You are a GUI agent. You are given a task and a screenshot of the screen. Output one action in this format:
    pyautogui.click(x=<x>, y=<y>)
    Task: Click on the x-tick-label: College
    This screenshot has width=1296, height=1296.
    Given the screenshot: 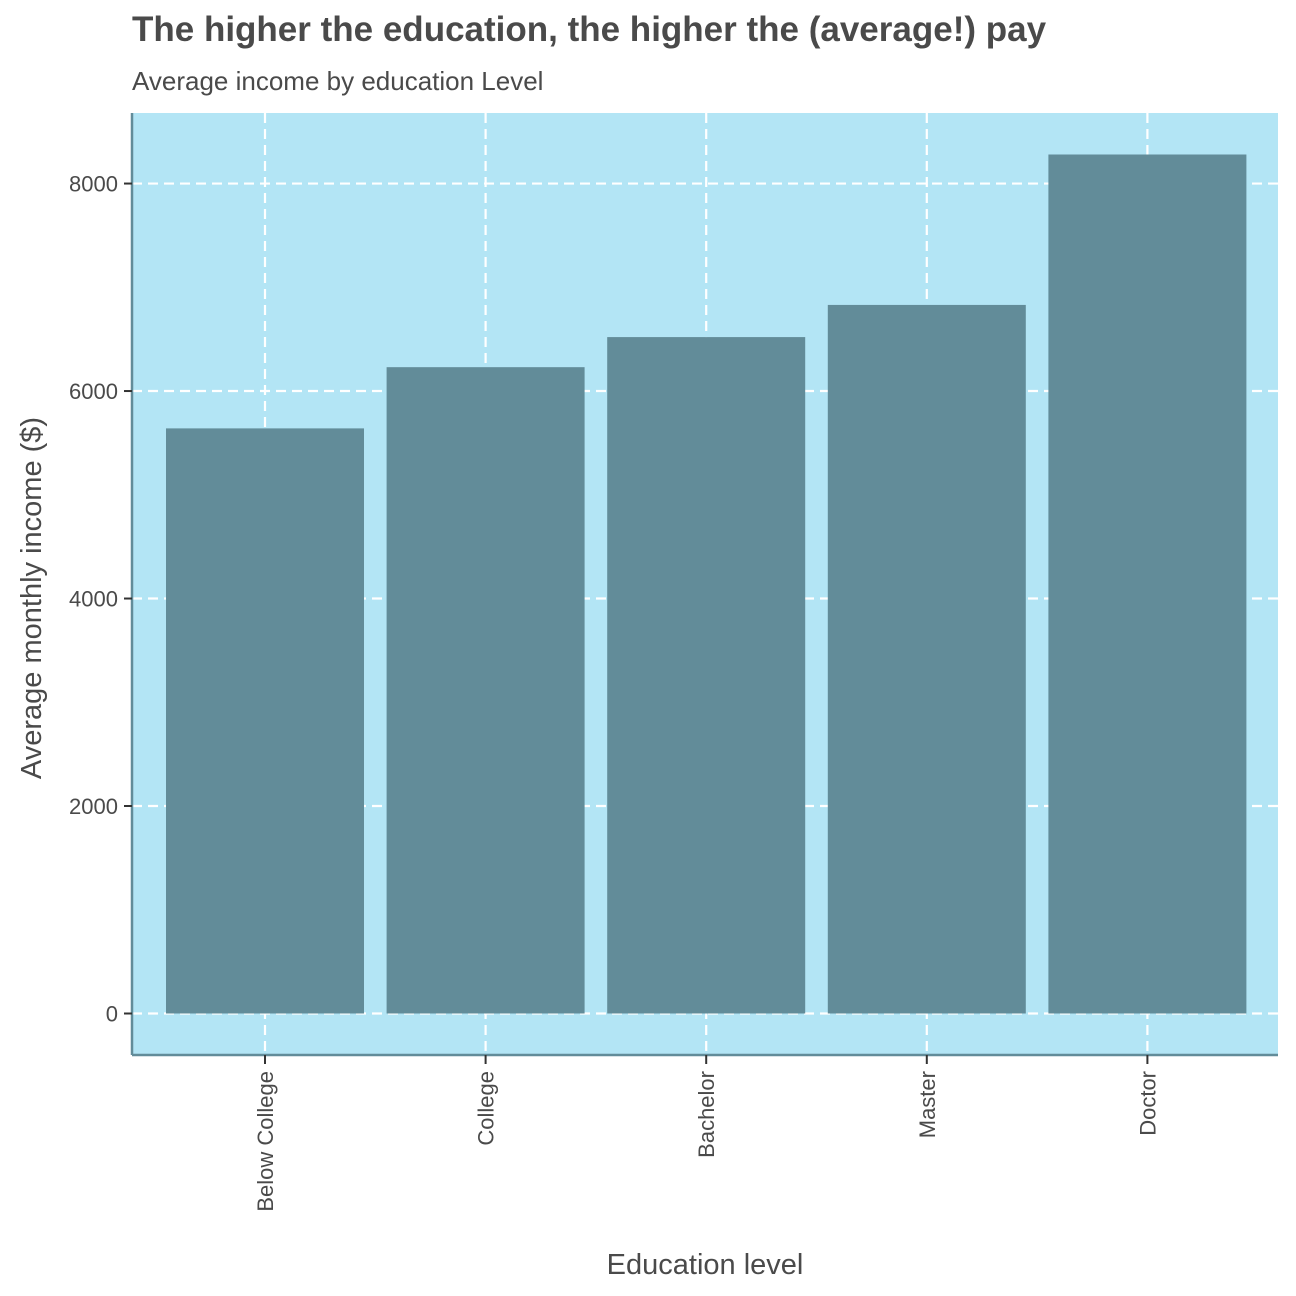 What is the action you would take?
    pyautogui.click(x=486, y=1108)
    